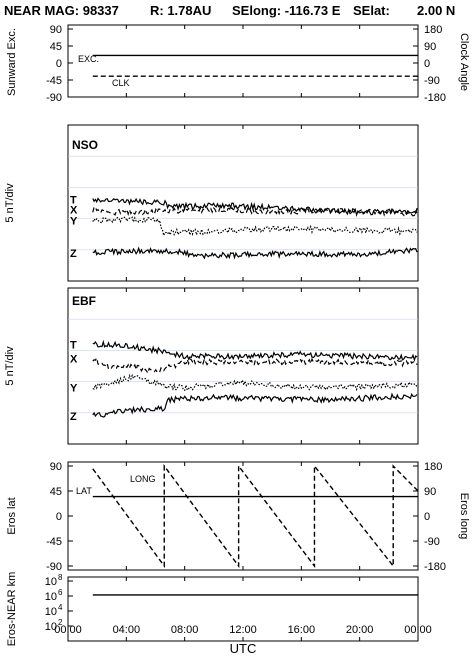 The width and height of the screenshot is (474, 656). What do you see at coordinates (302, 630) in the screenshot?
I see `x-tick-label: 16:00` at bounding box center [302, 630].